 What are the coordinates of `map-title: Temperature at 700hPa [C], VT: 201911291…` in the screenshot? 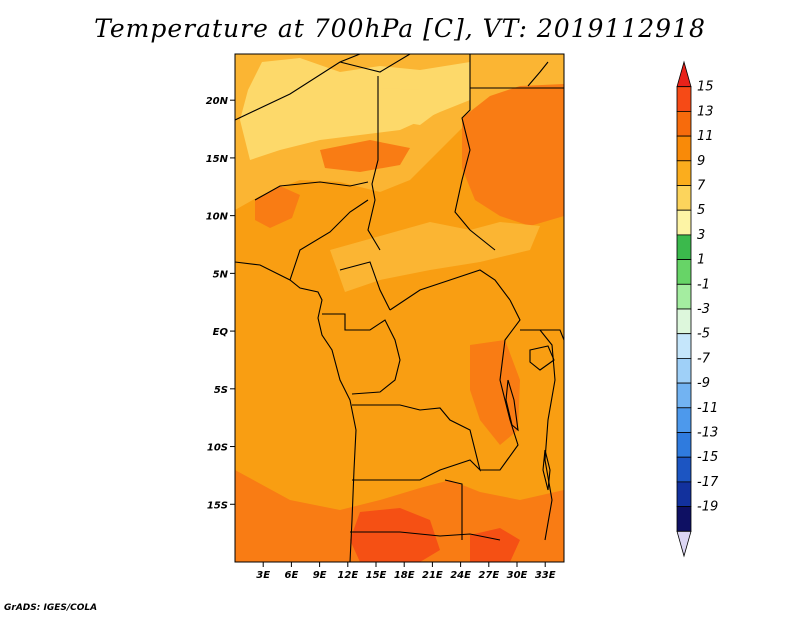 It's located at (400, 28).